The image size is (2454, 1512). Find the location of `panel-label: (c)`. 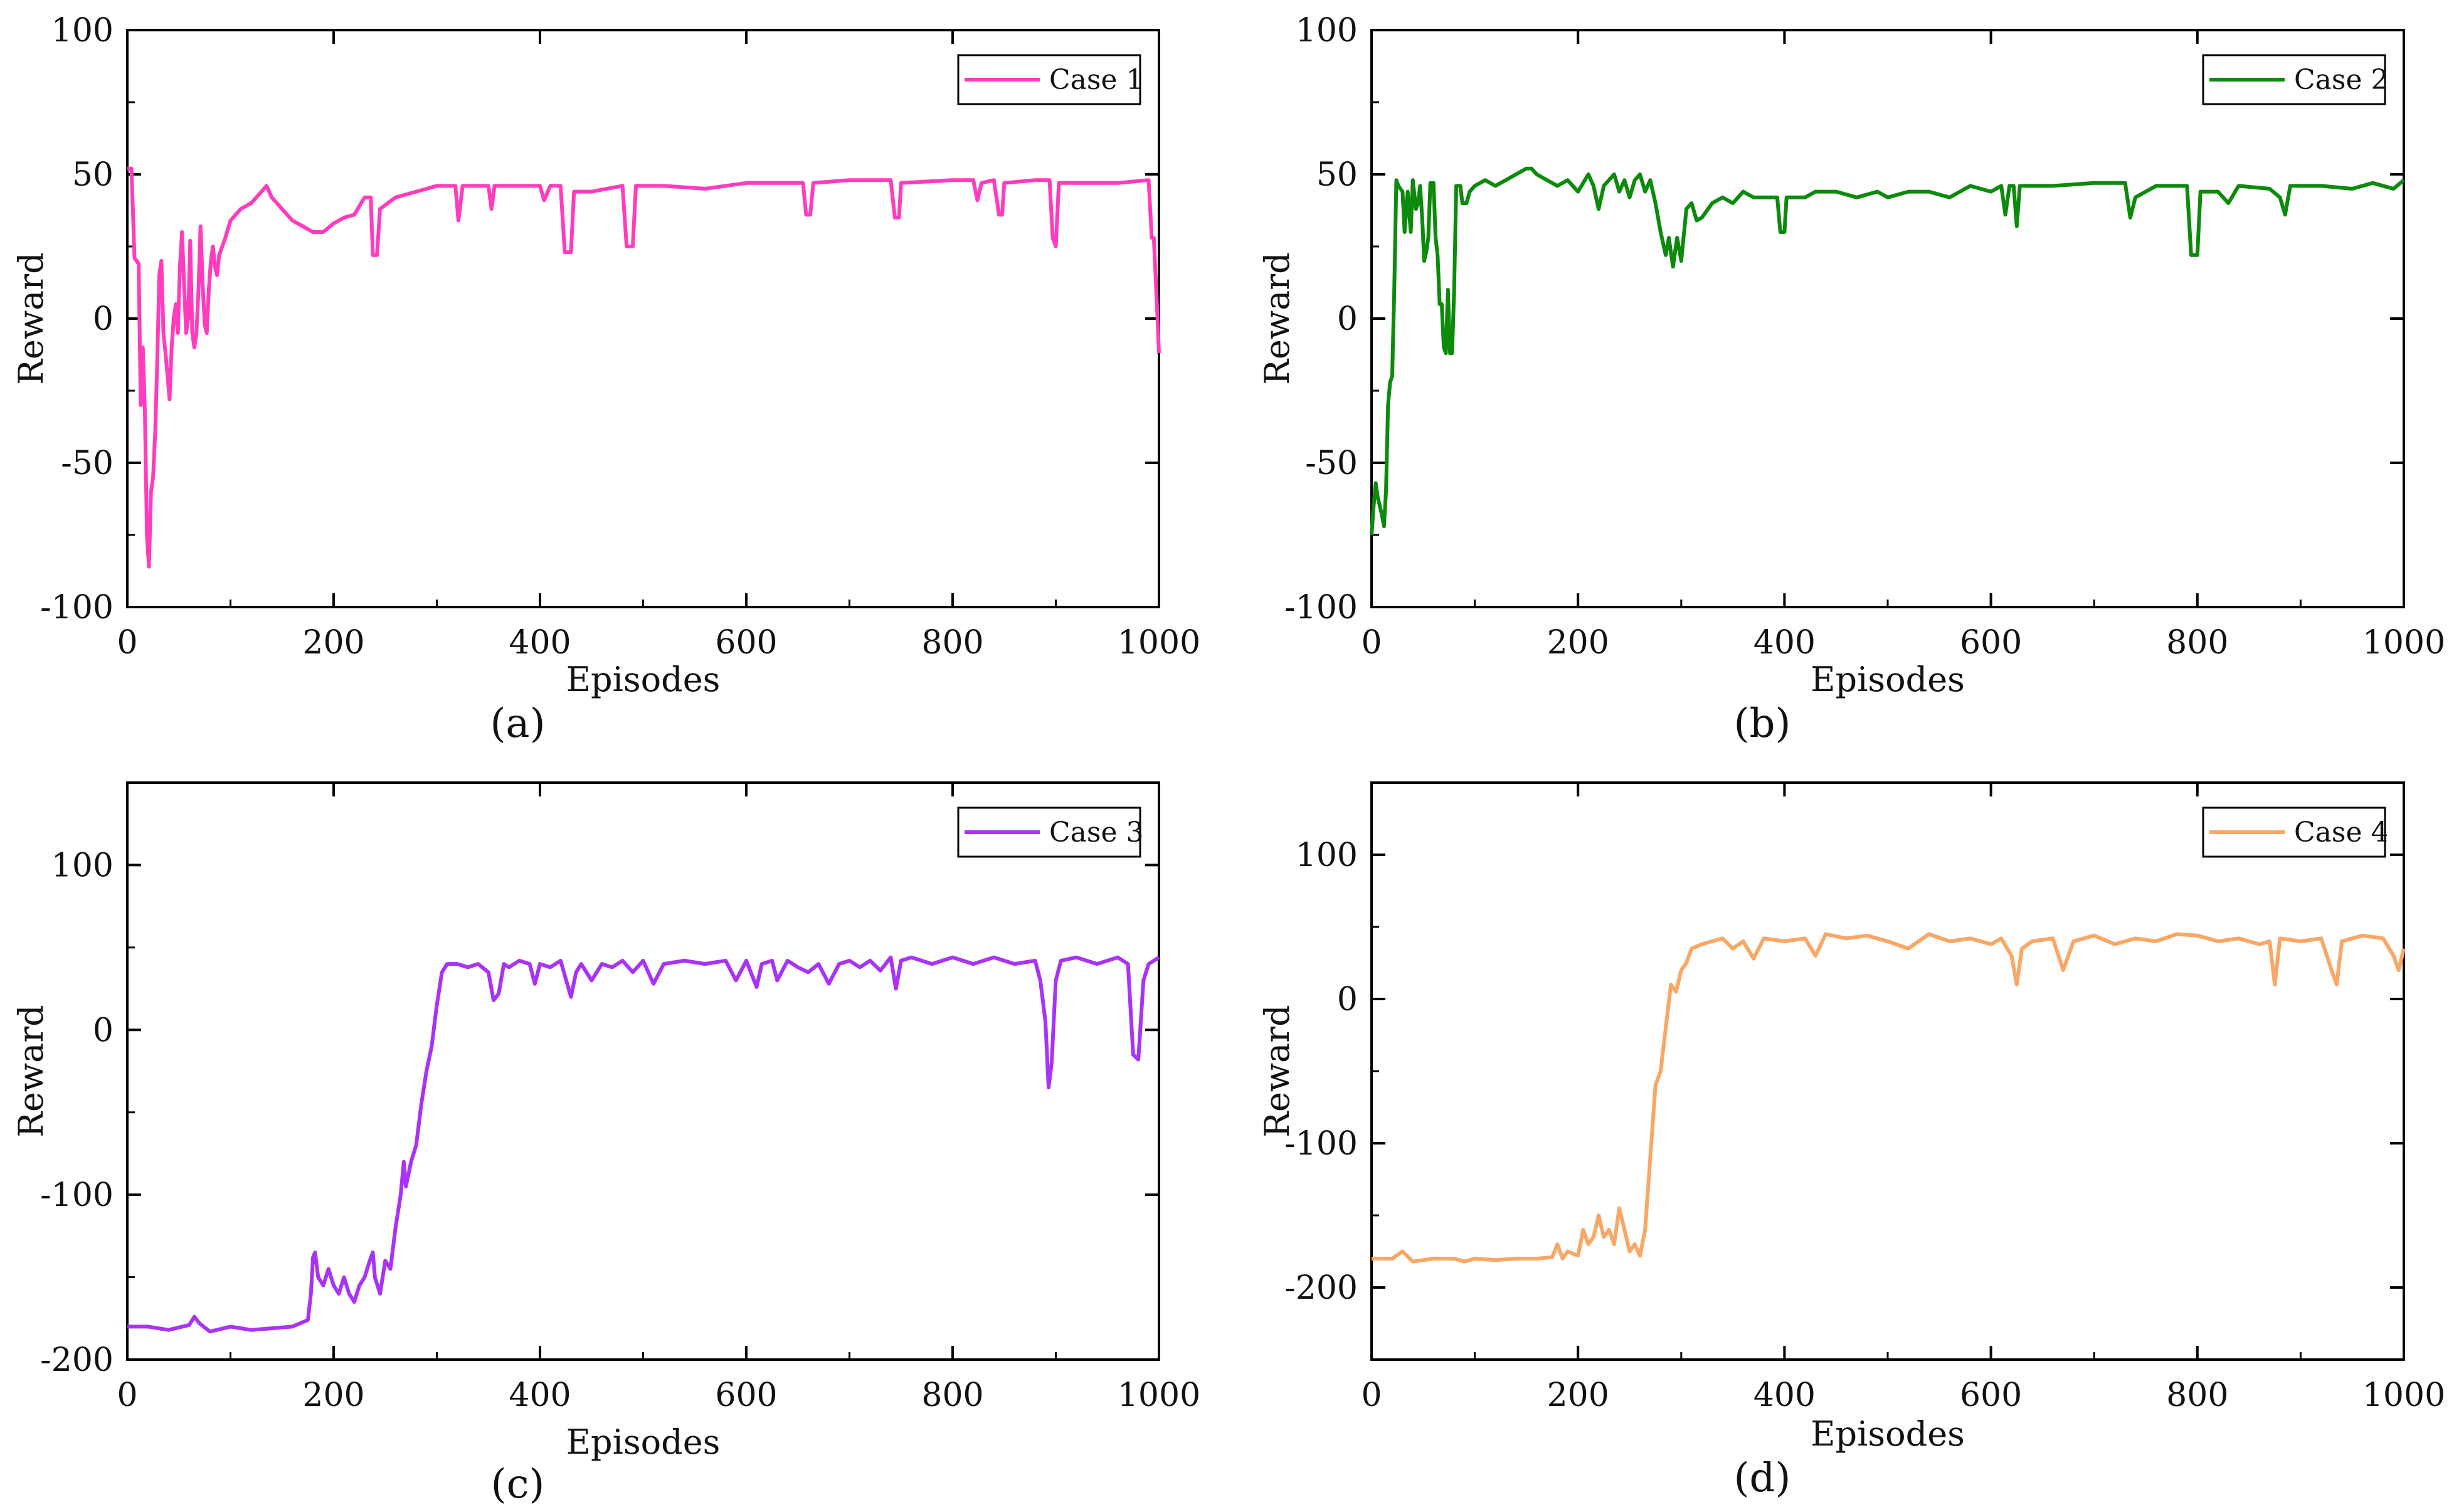

panel-label: (c) is located at coordinates (518, 1484).